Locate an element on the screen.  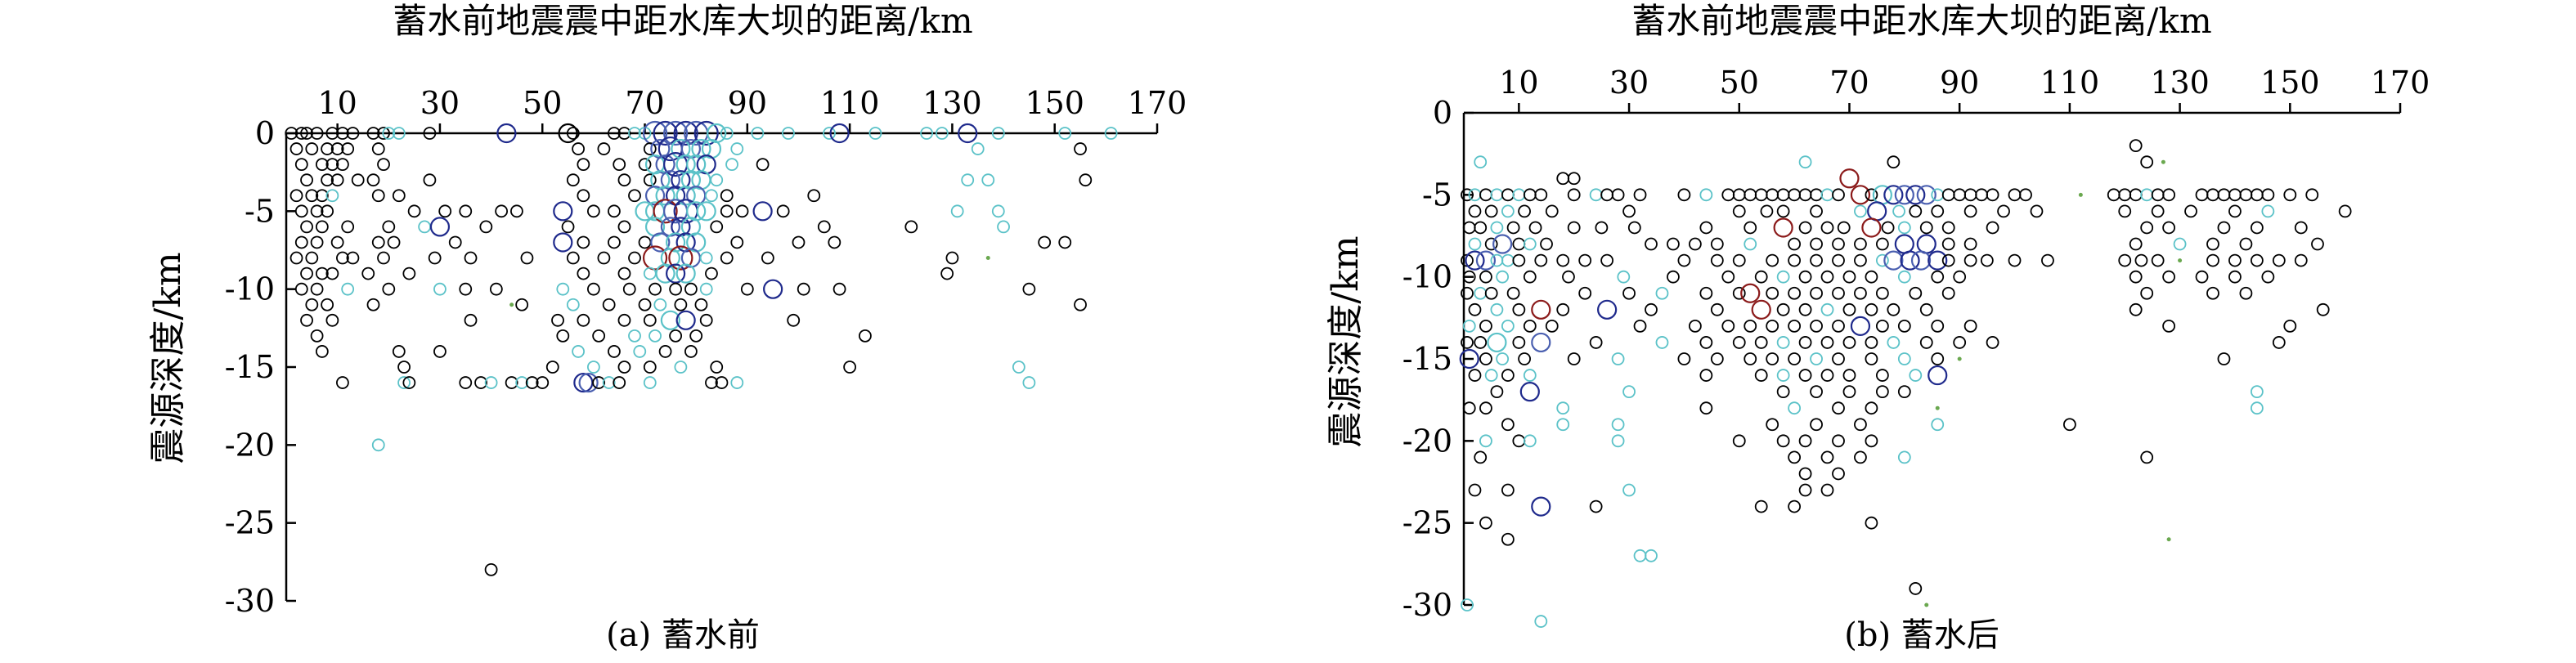
y-tick-label: -10 is located at coordinates (1427, 277).